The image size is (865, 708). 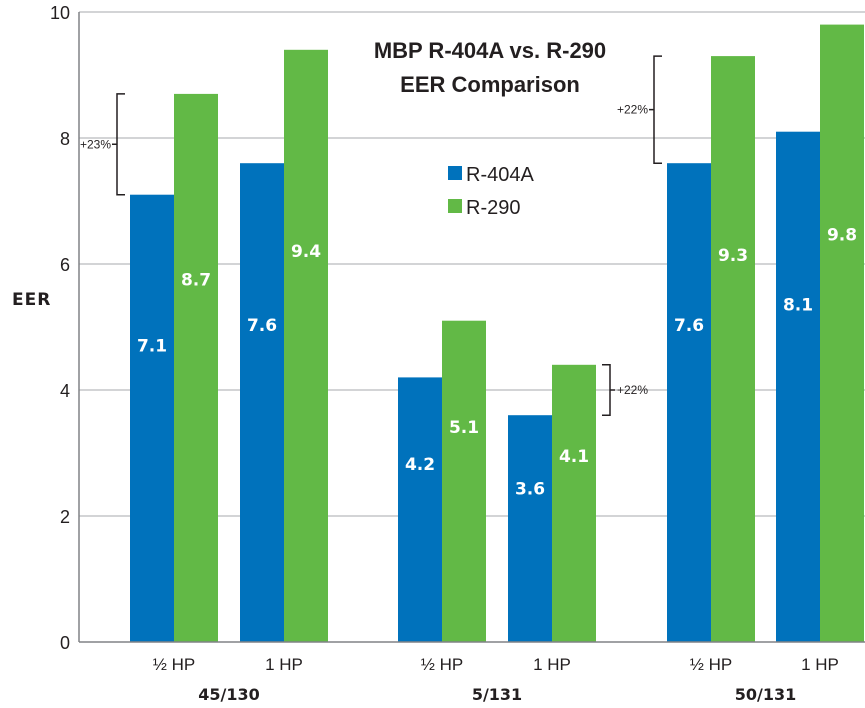 I want to click on legend-swatch-r290, so click(x=455, y=206).